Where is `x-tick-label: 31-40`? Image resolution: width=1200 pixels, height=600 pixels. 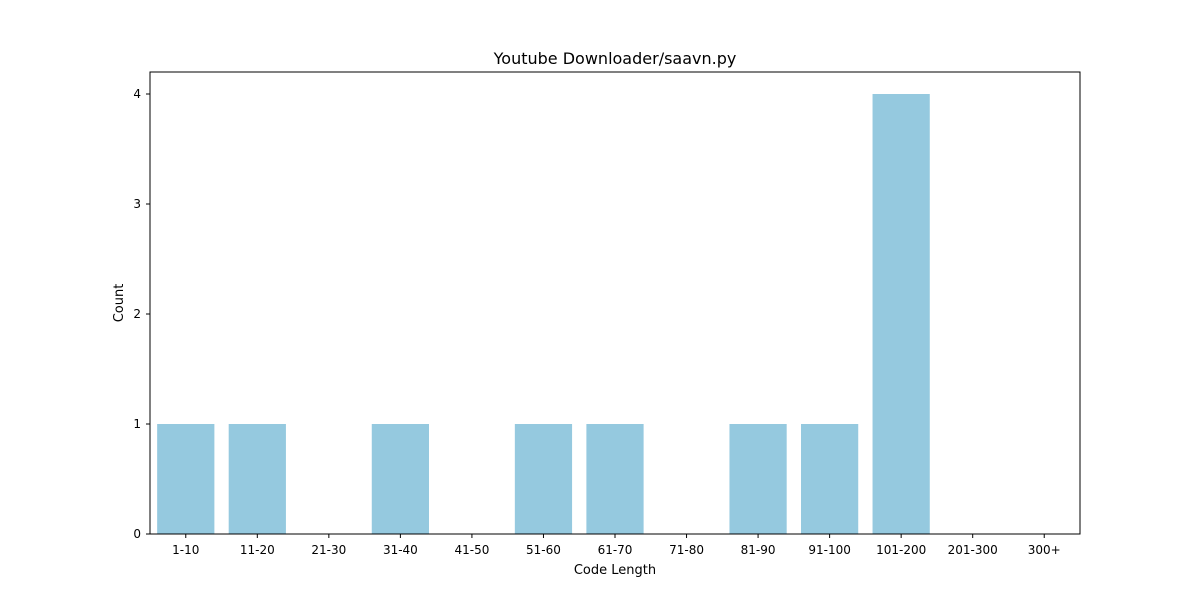 x-tick-label: 31-40 is located at coordinates (400, 550).